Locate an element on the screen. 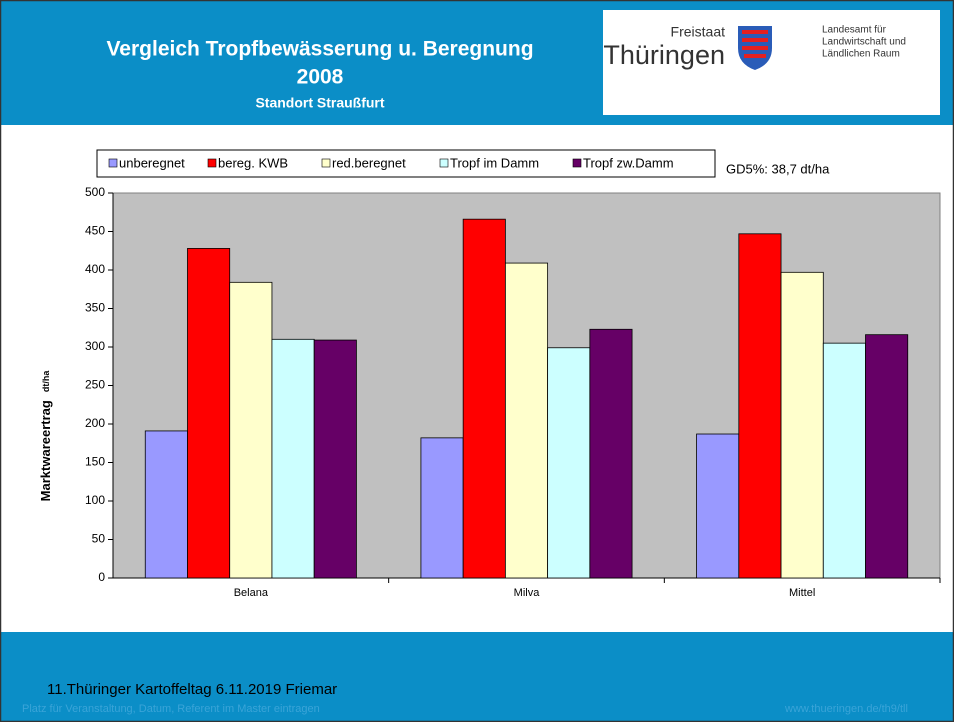  coat-of-arms is located at coordinates (755, 48).